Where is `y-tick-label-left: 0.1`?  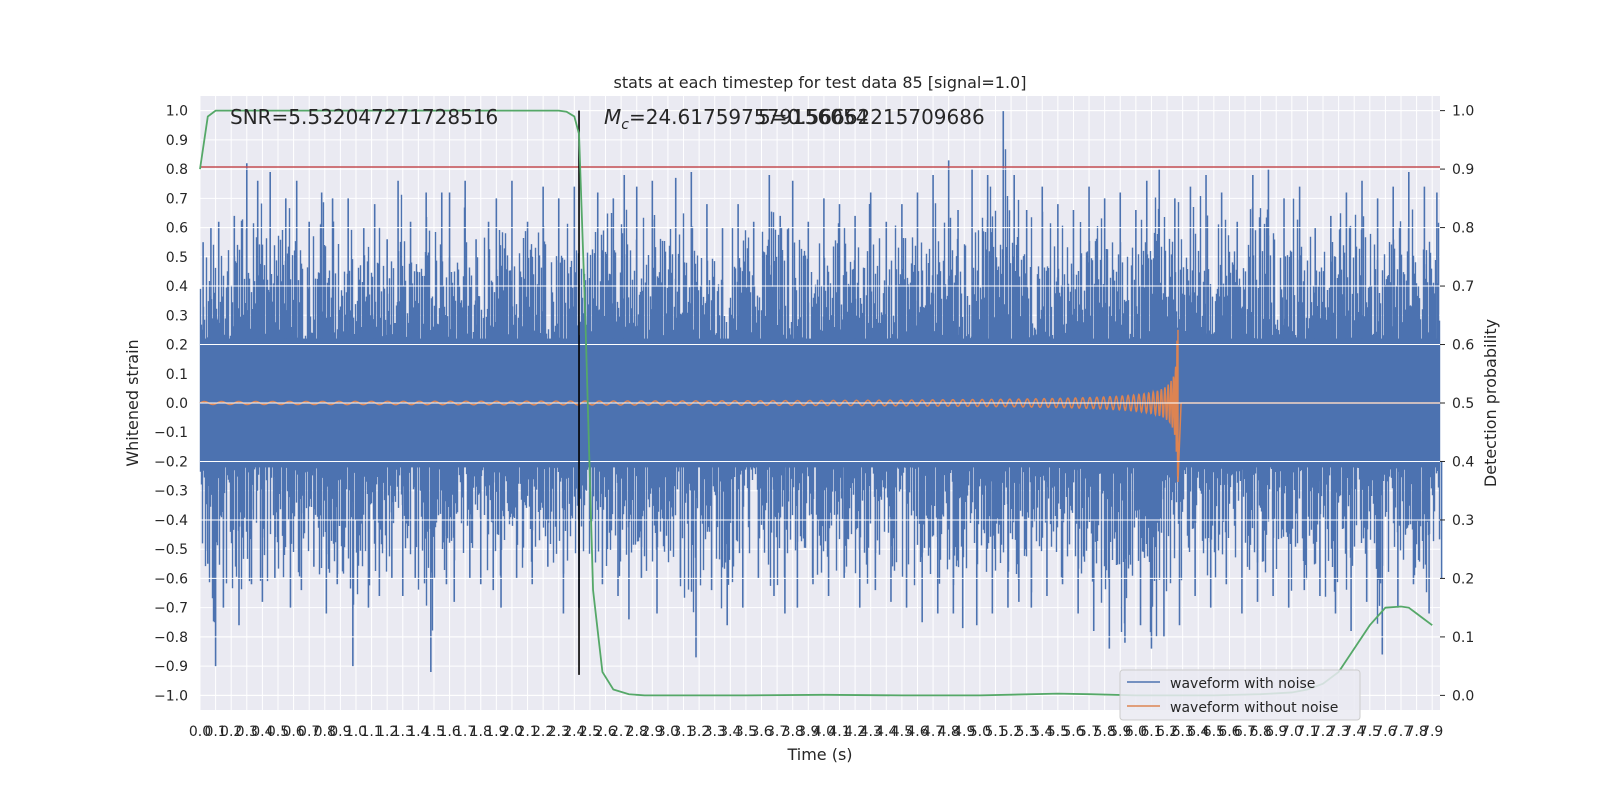
y-tick-label-left: 0.1 is located at coordinates (177, 375).